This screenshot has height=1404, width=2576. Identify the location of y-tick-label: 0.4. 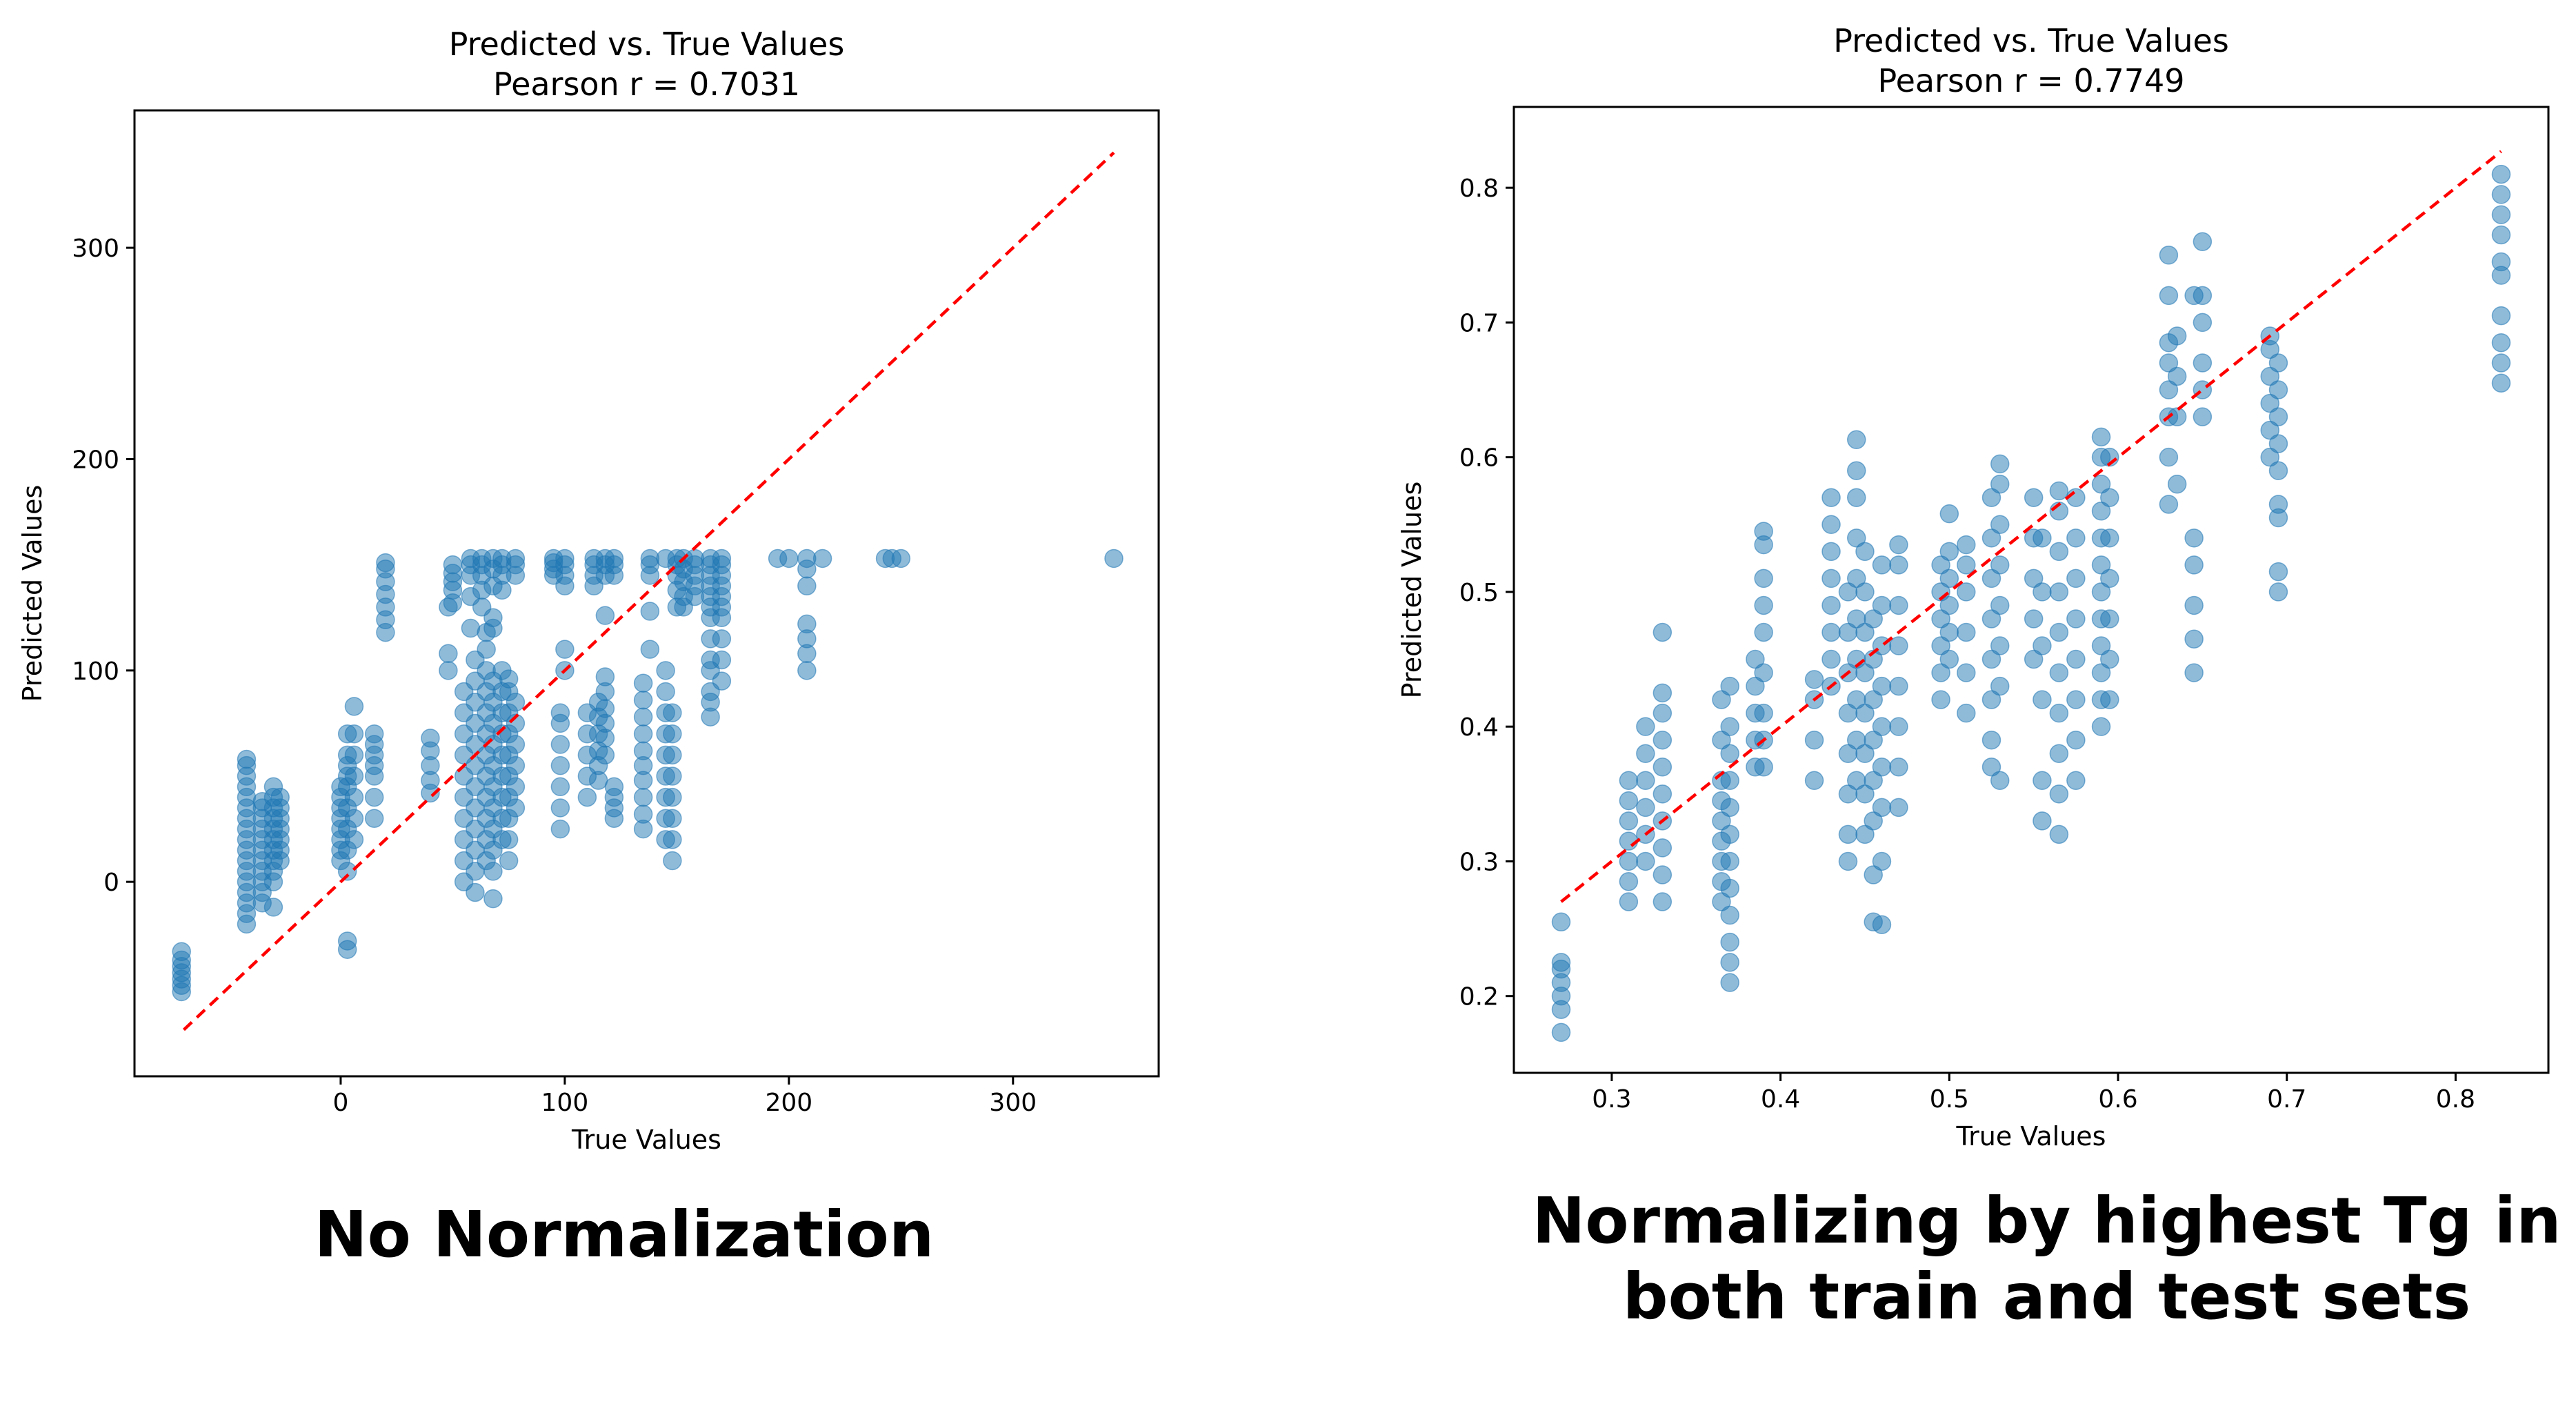
(1479, 728).